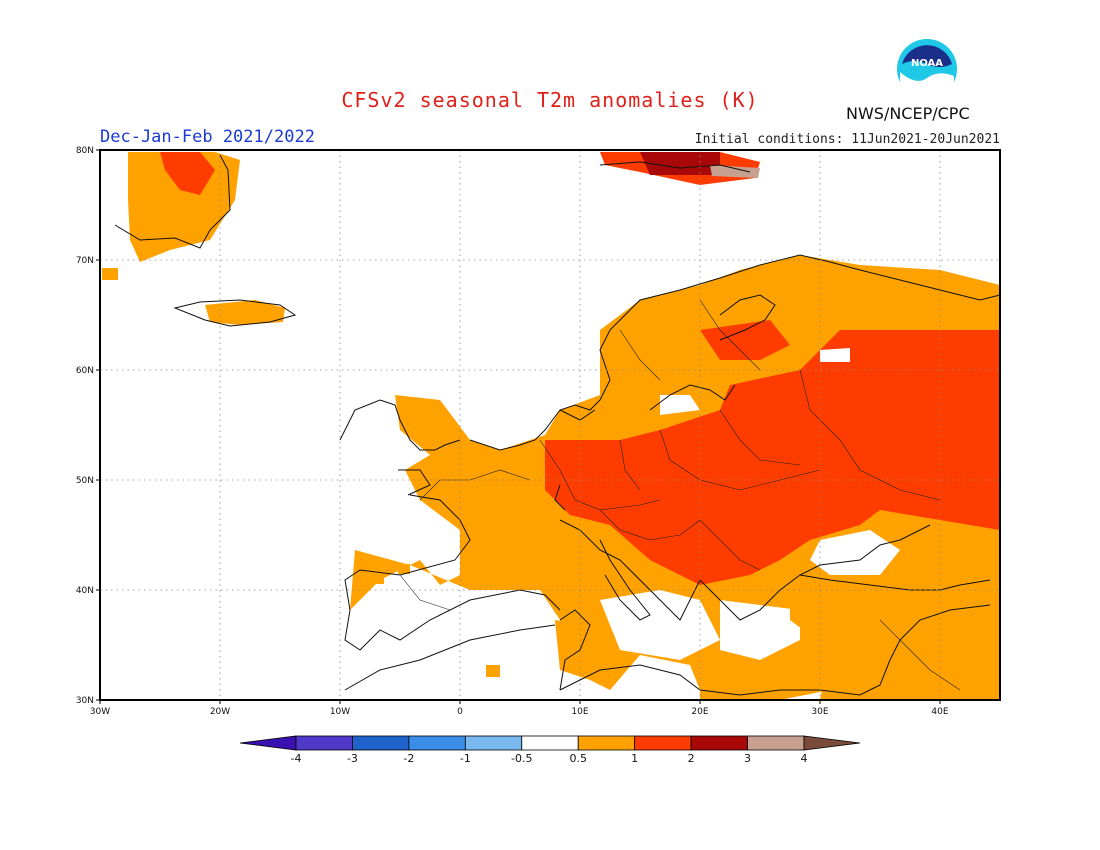  I want to click on colorbar-tick-label: -4, so click(296, 758).